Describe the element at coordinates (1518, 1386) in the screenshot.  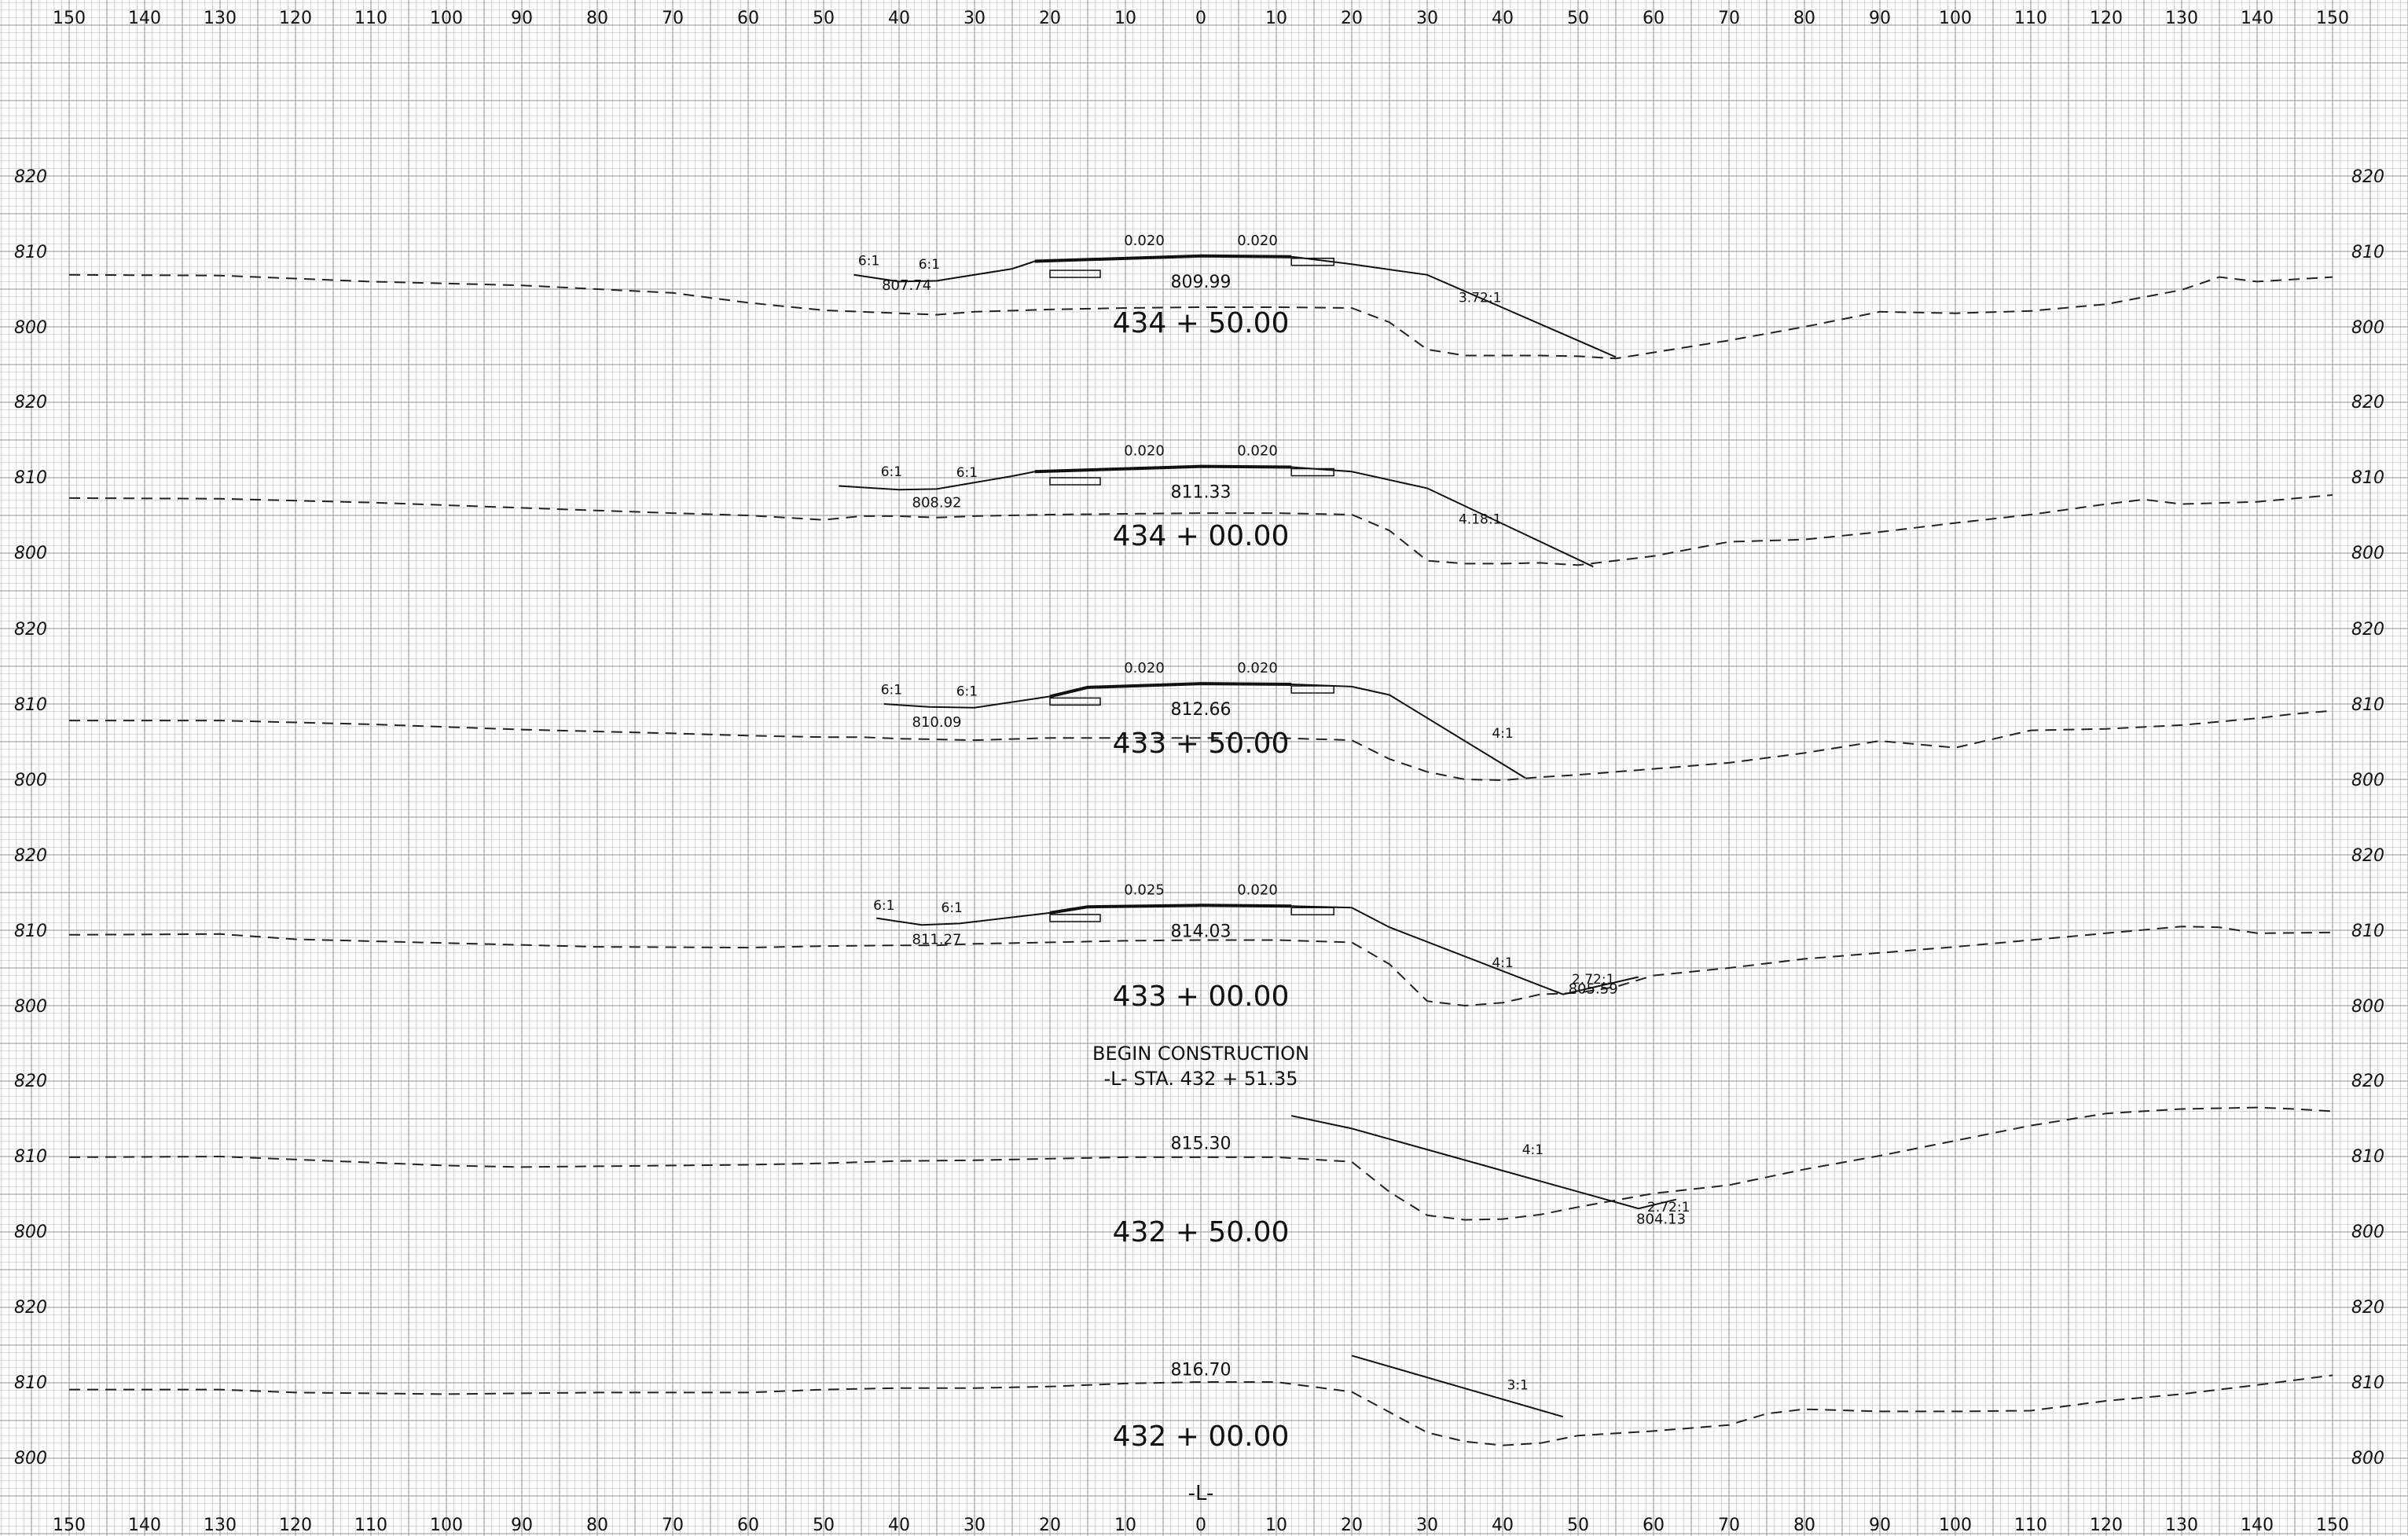
I see `slope-ratio-label: 3:1` at that location.